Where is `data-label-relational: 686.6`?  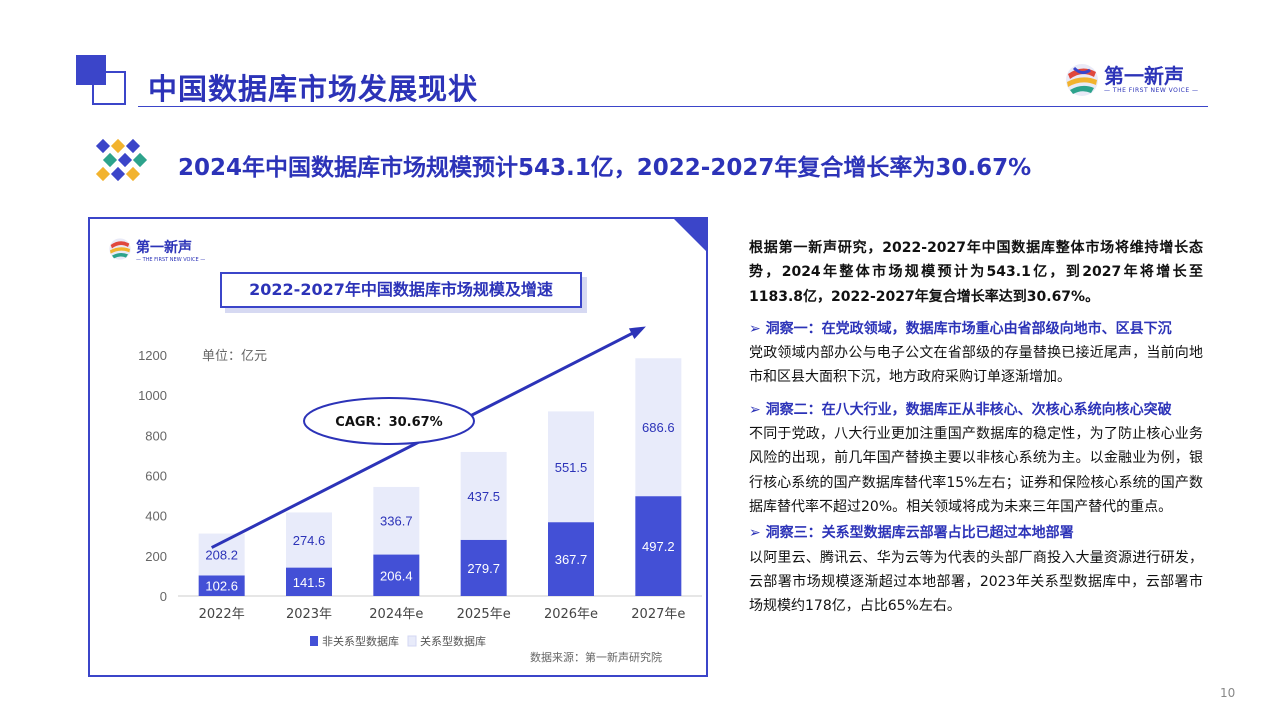 data-label-relational: 686.6 is located at coordinates (658, 427).